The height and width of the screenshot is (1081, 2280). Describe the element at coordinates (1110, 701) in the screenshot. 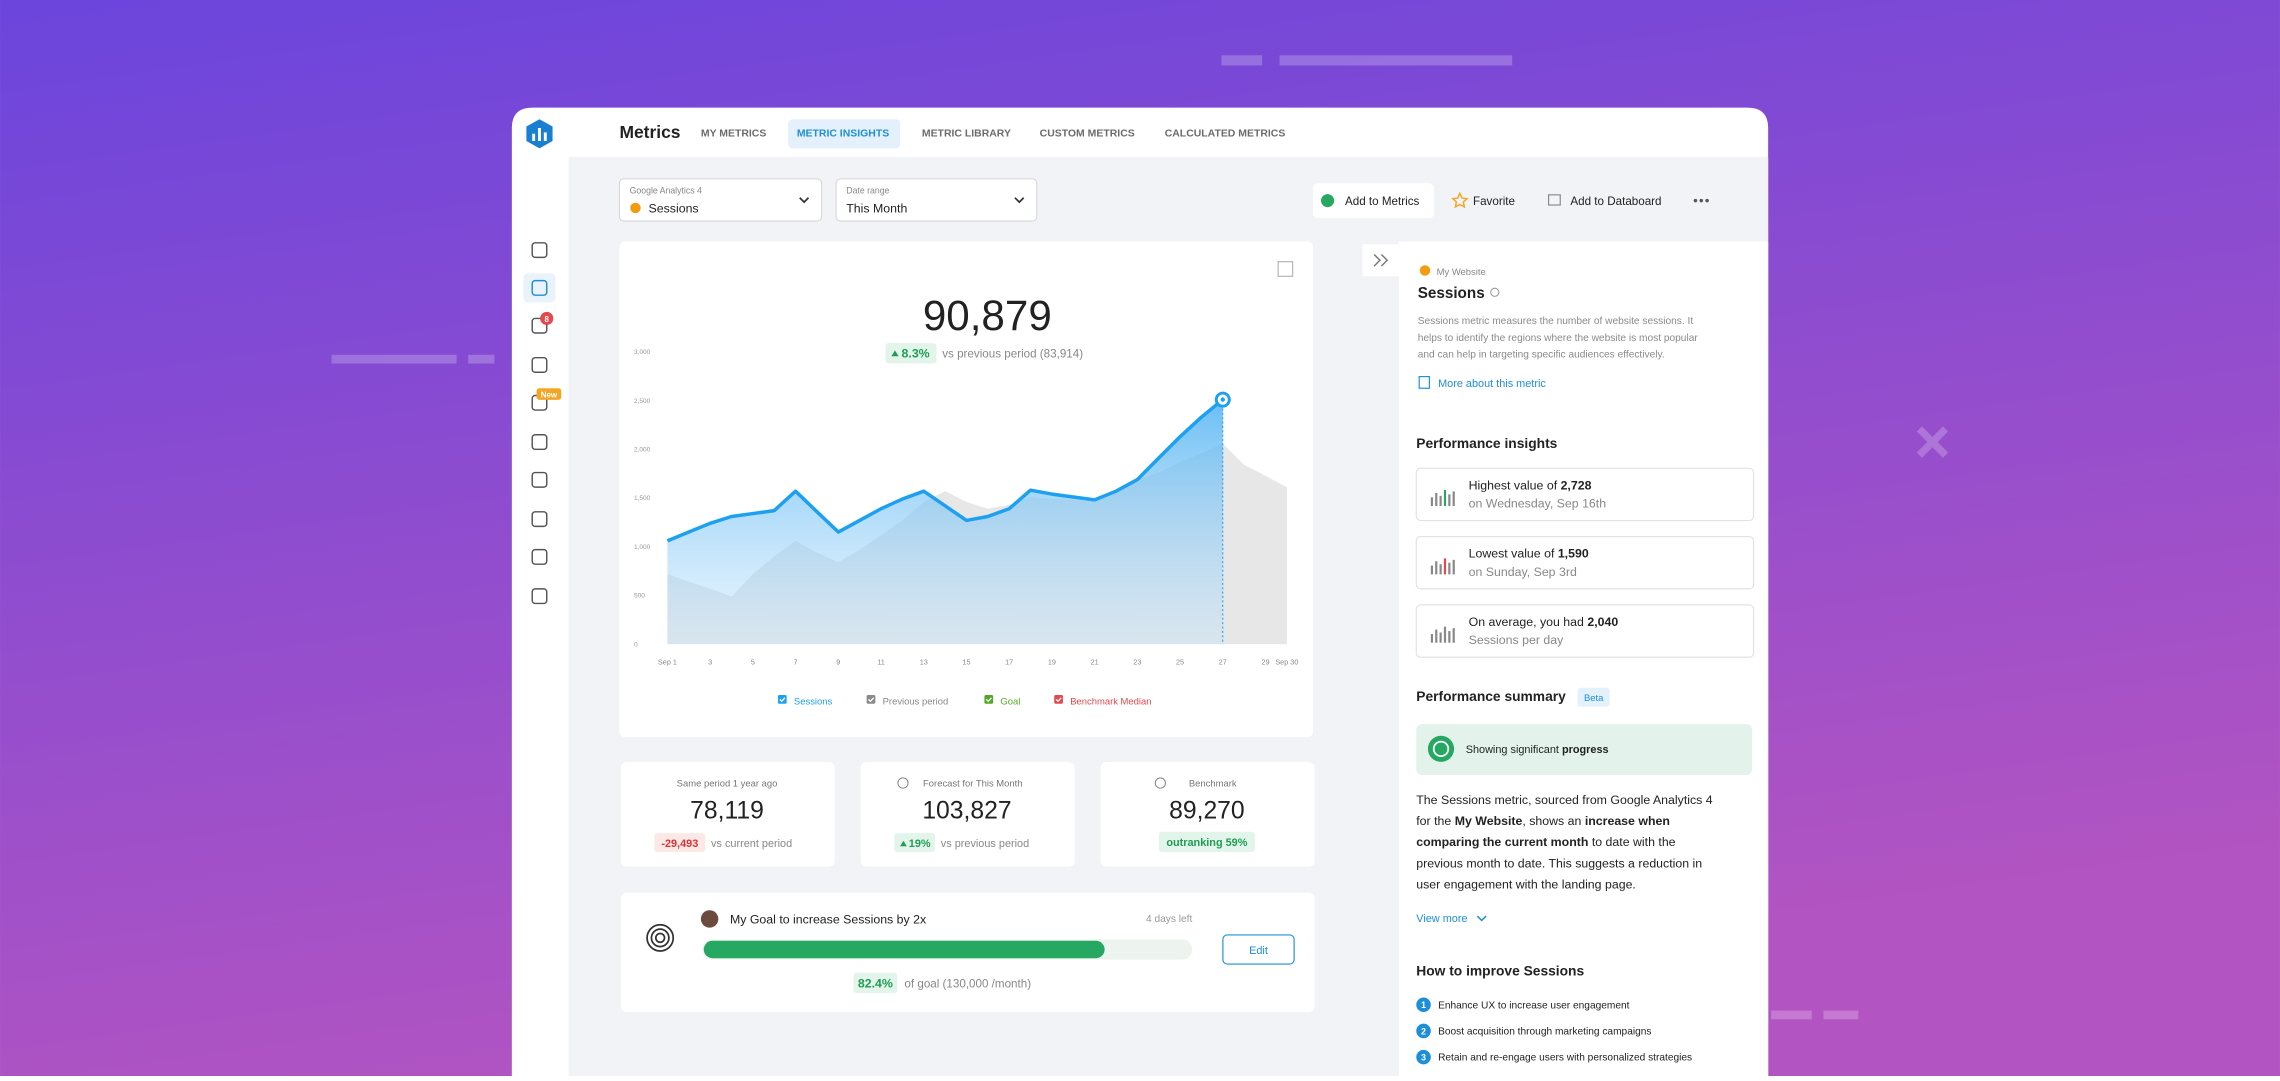

I see `legend-label: Benchmark Median` at that location.